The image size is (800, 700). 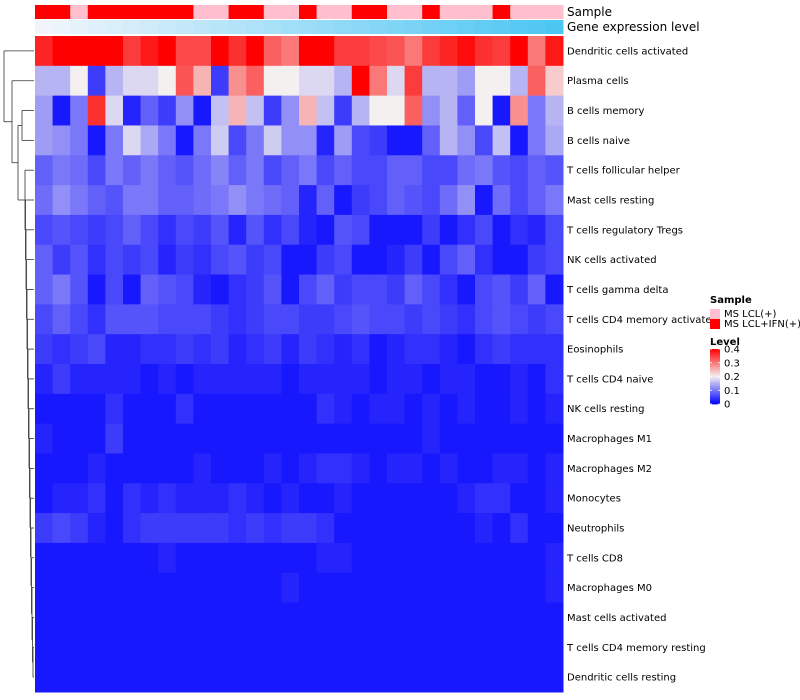 What do you see at coordinates (598, 141) in the screenshot?
I see `row-label: B cells naive` at bounding box center [598, 141].